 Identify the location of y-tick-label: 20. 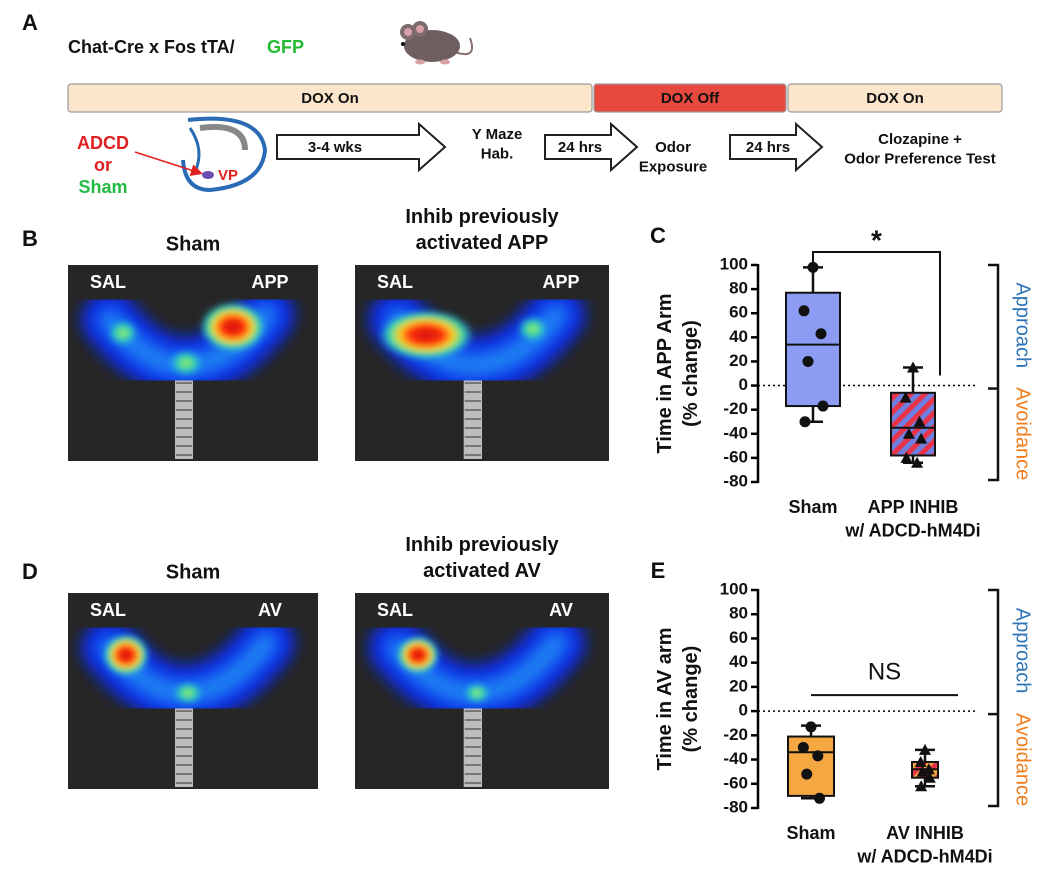
(738, 360).